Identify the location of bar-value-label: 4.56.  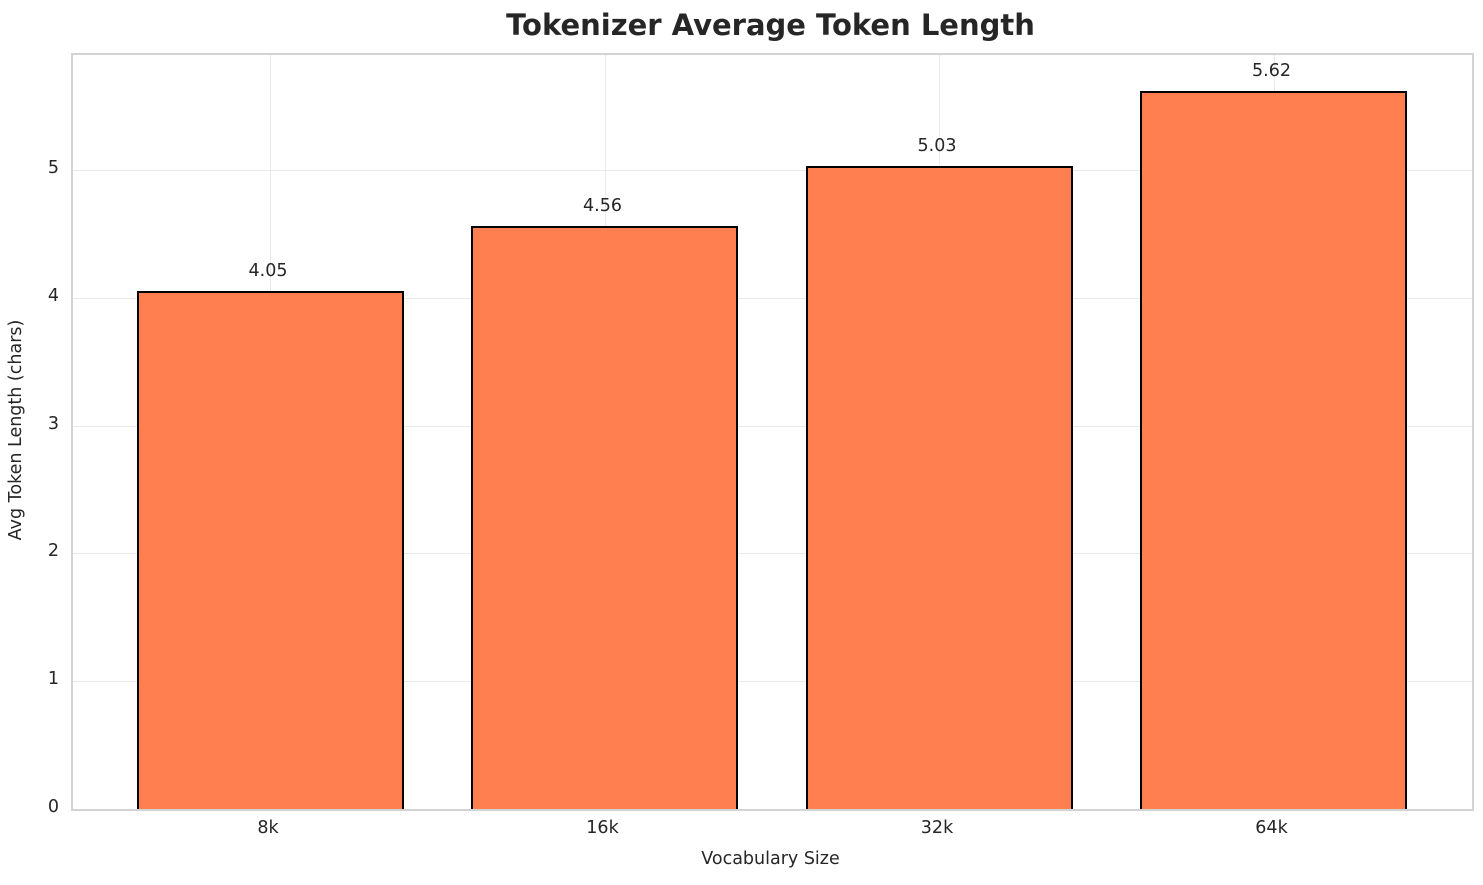
(602, 206).